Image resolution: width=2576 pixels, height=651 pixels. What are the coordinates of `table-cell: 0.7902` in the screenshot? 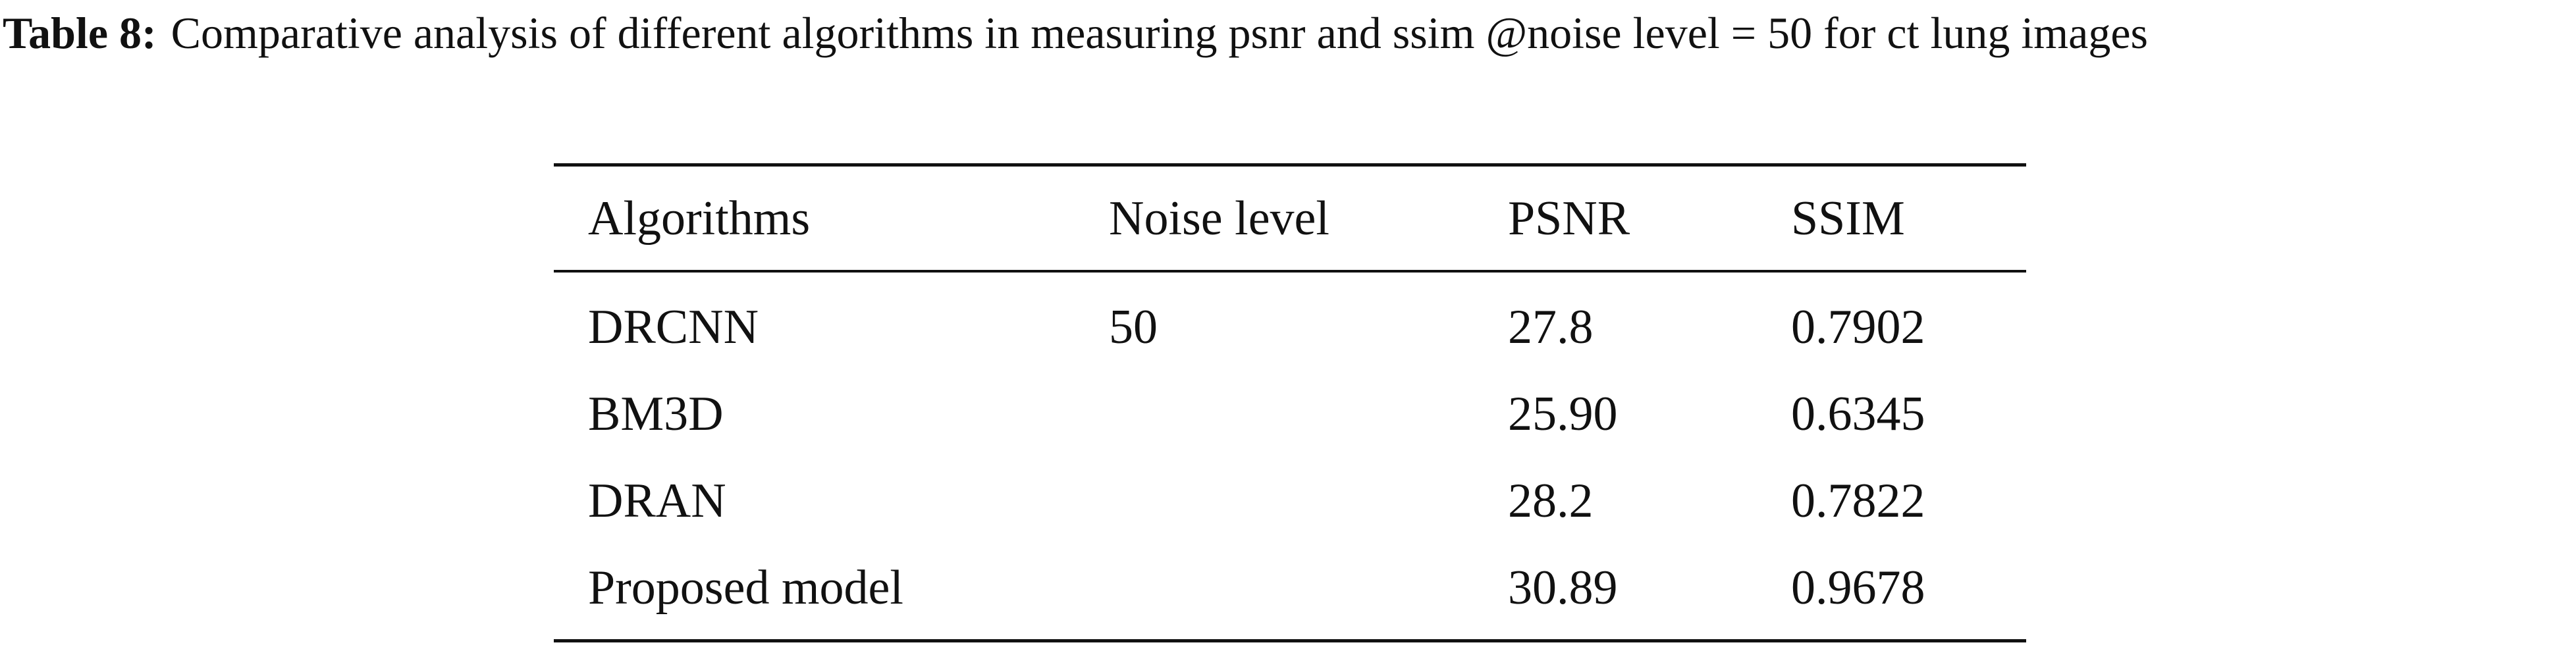 It's located at (1858, 327).